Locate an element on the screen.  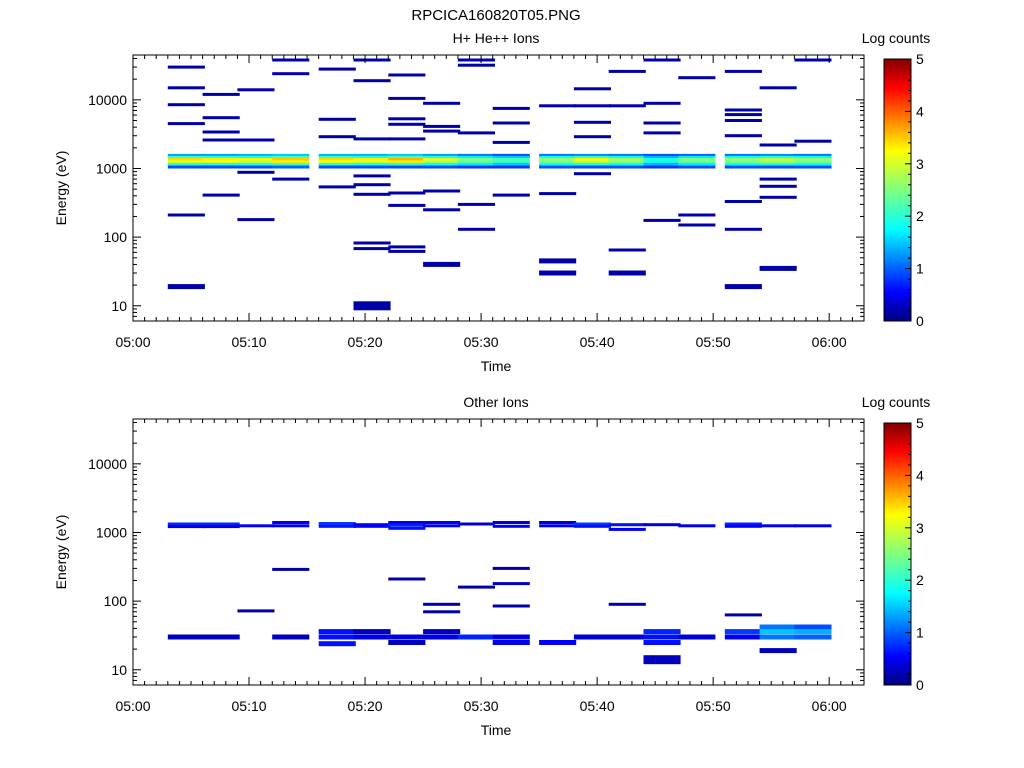
x-tick-label: 06:00 is located at coordinates (829, 342).